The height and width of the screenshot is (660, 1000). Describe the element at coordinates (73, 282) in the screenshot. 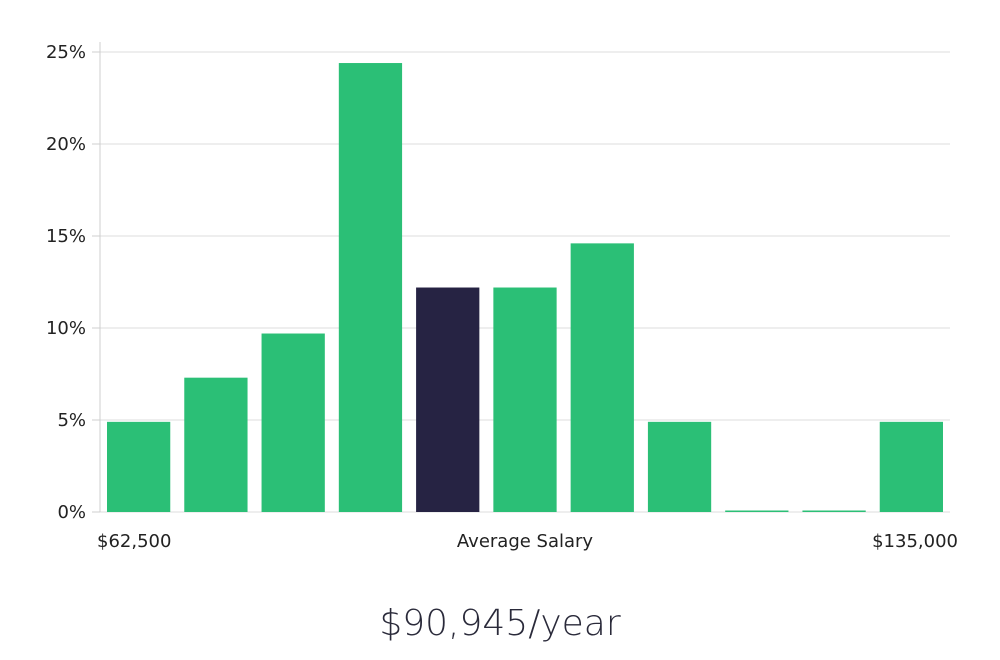

I see `axes: 0% 5% 10% 15% 20% 25%` at that location.